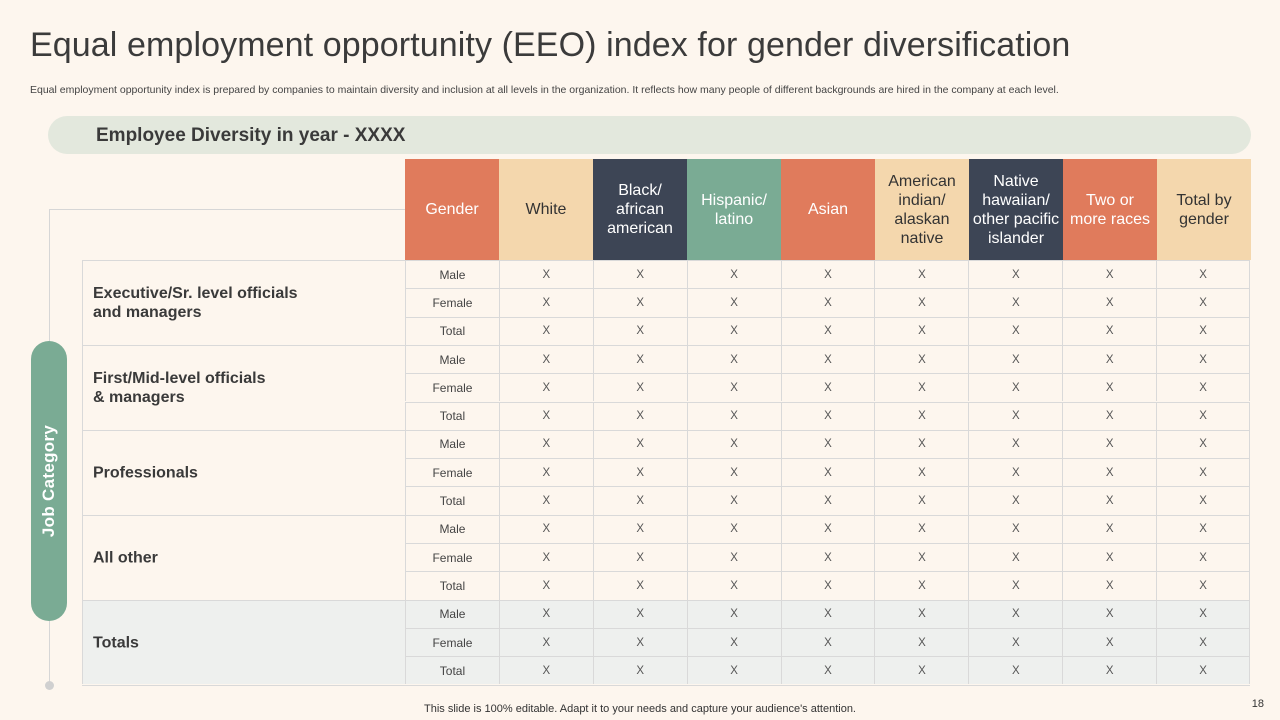 Image resolution: width=1280 pixels, height=720 pixels. Describe the element at coordinates (195, 293) in the screenshot. I see `category-label-line: Executive/Sr. level officials` at that location.